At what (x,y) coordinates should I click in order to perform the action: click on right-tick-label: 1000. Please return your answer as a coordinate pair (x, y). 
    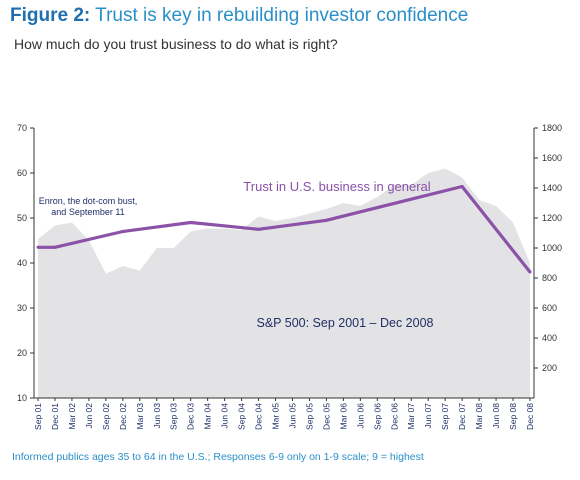
    Looking at the image, I should click on (552, 248).